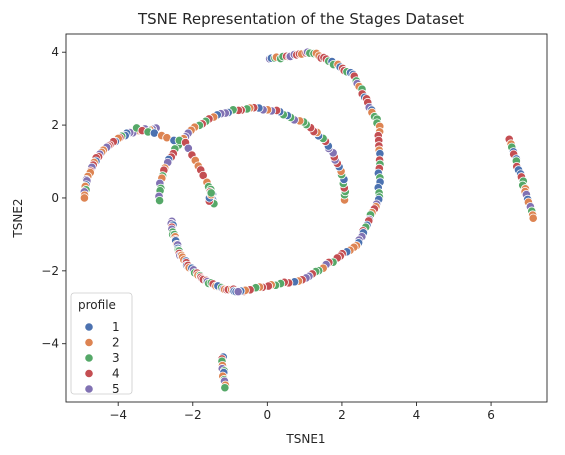 Image resolution: width=565 pixels, height=455 pixels. What do you see at coordinates (417, 415) in the screenshot?
I see `x-tick-label: 4` at bounding box center [417, 415].